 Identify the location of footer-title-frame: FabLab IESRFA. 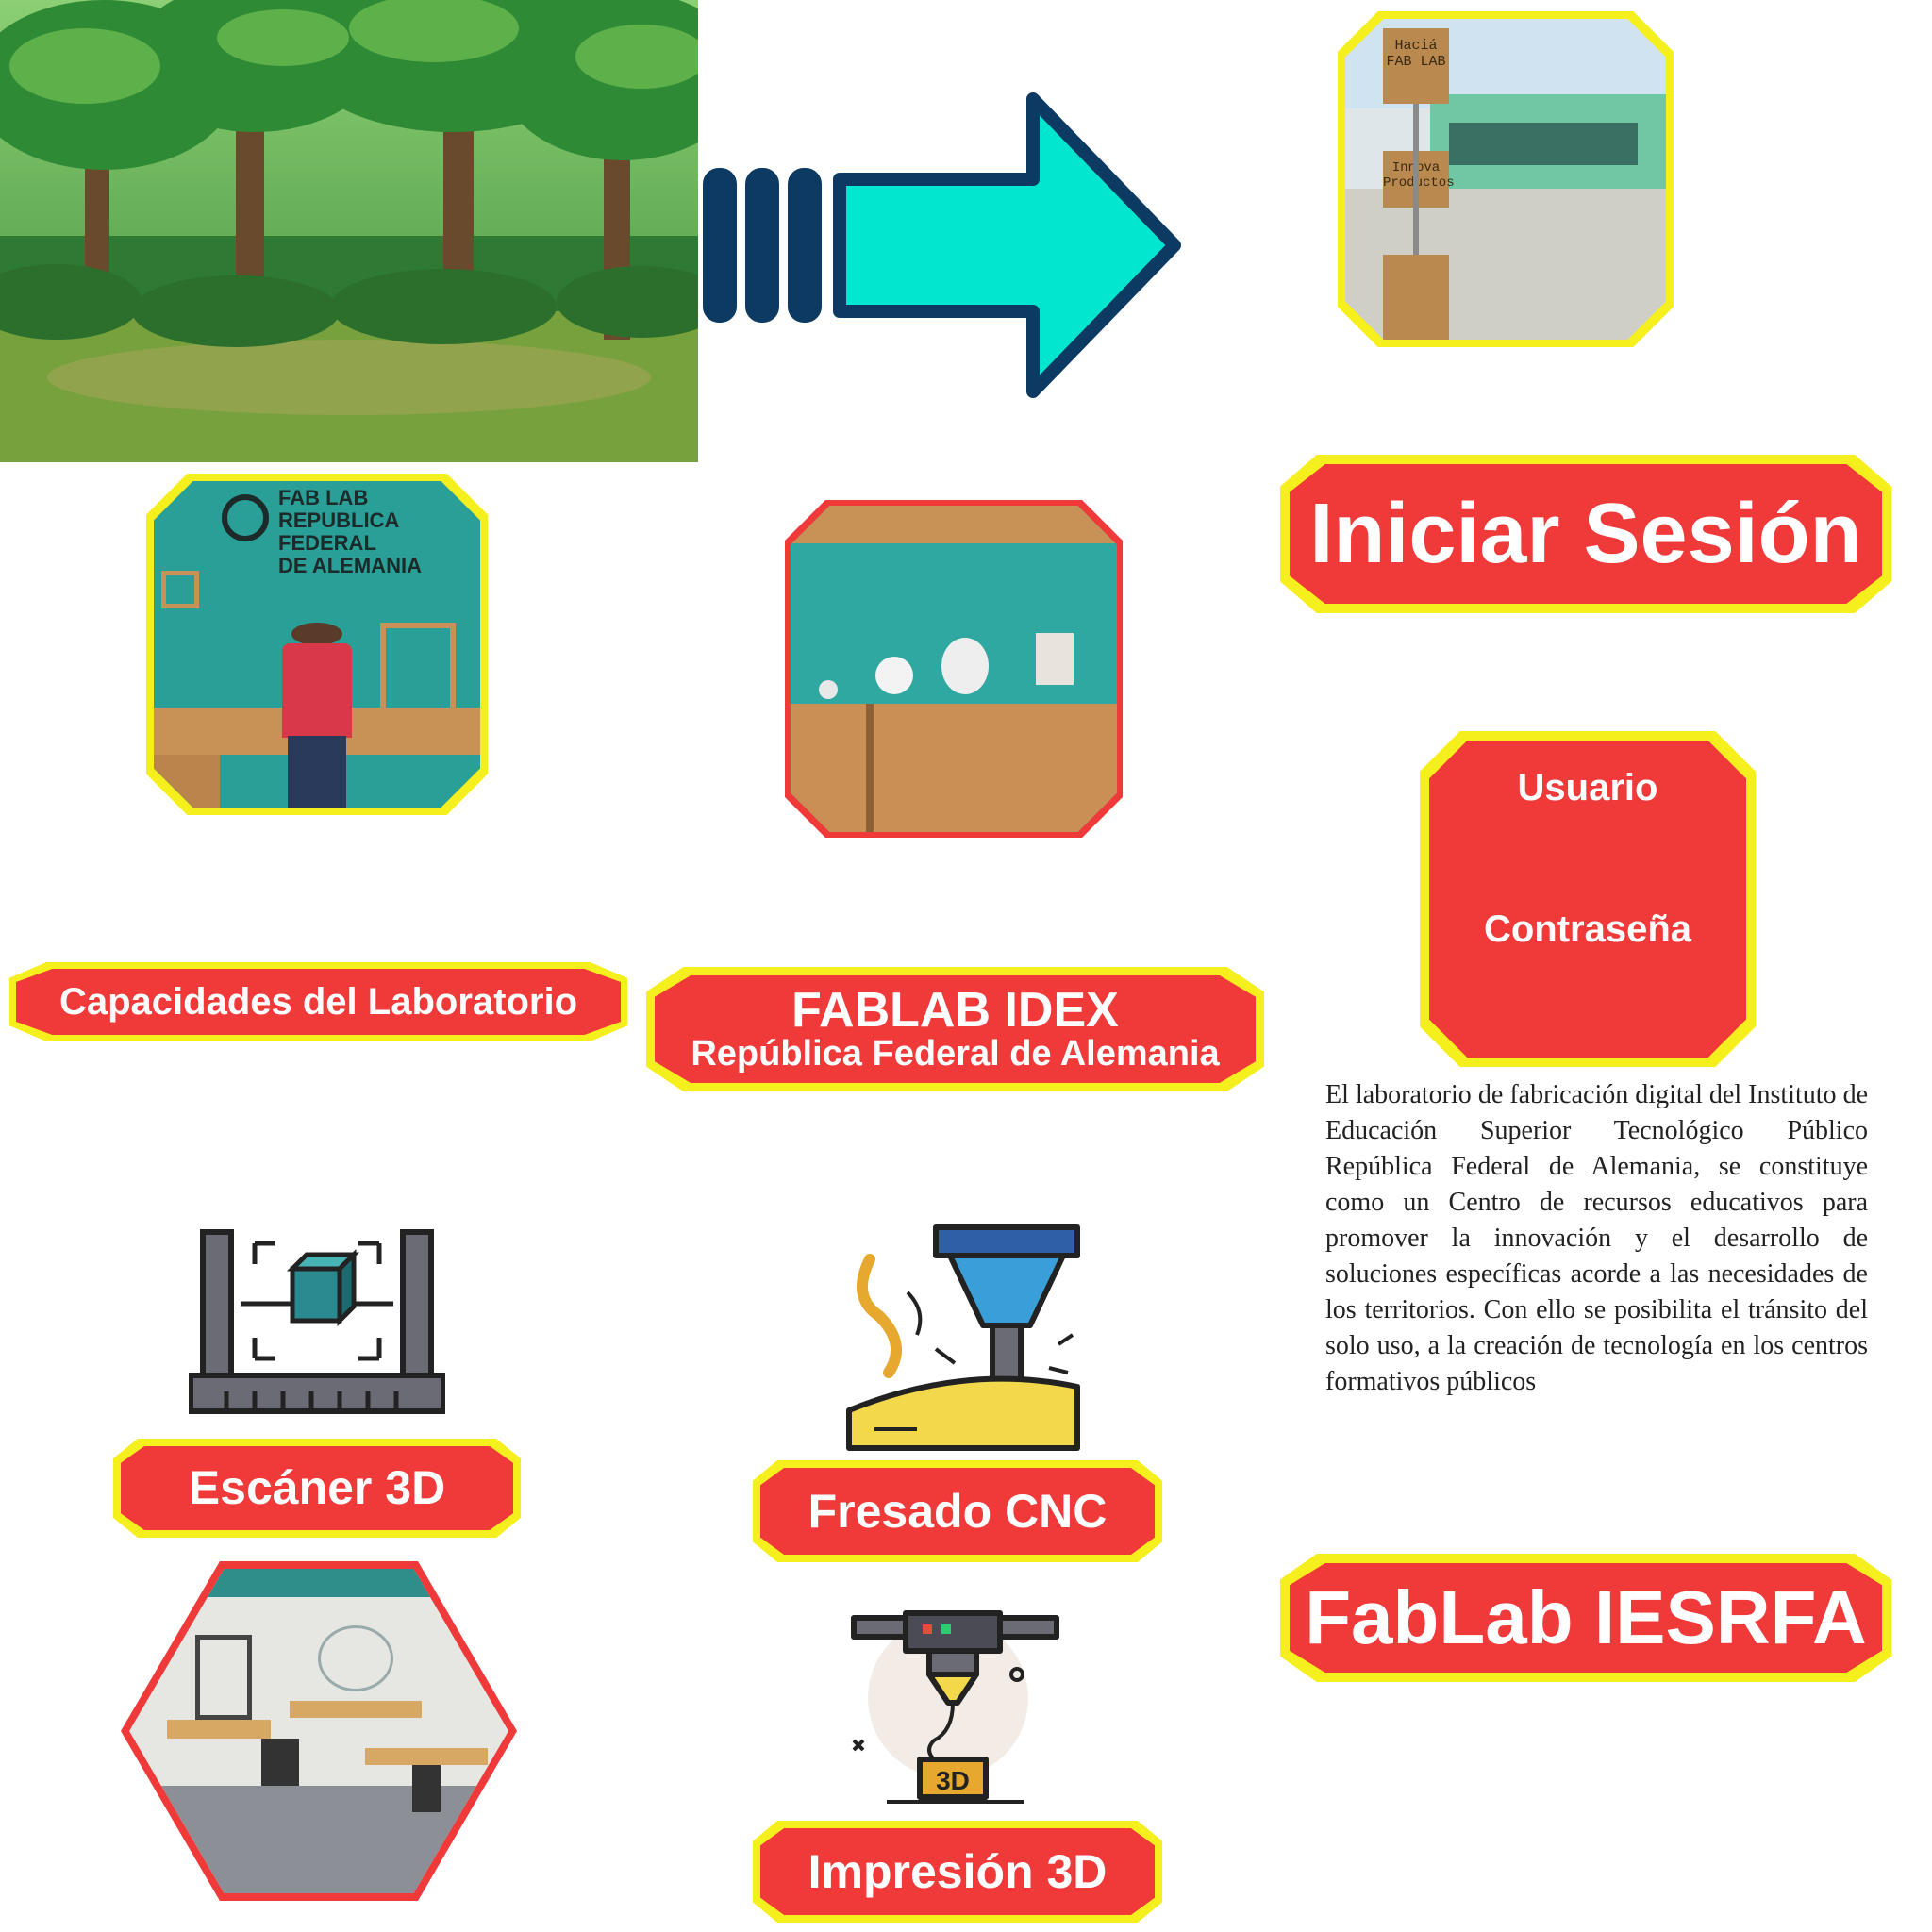
(1586, 1618).